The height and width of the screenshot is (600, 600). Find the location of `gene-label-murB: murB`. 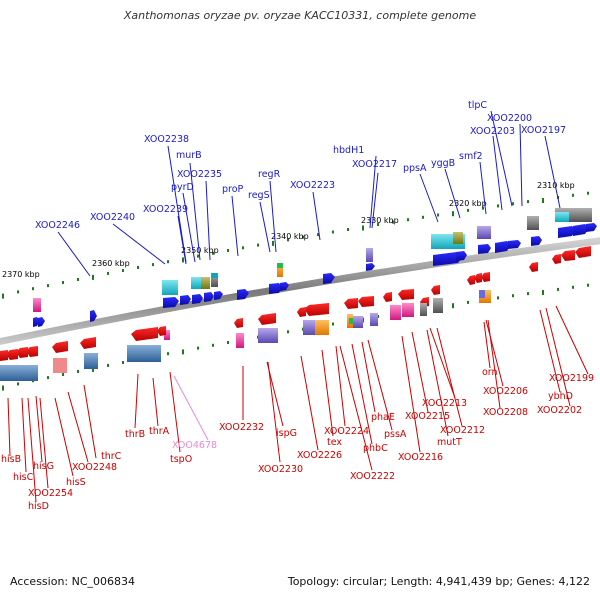

gene-label-murB: murB is located at coordinates (189, 155).